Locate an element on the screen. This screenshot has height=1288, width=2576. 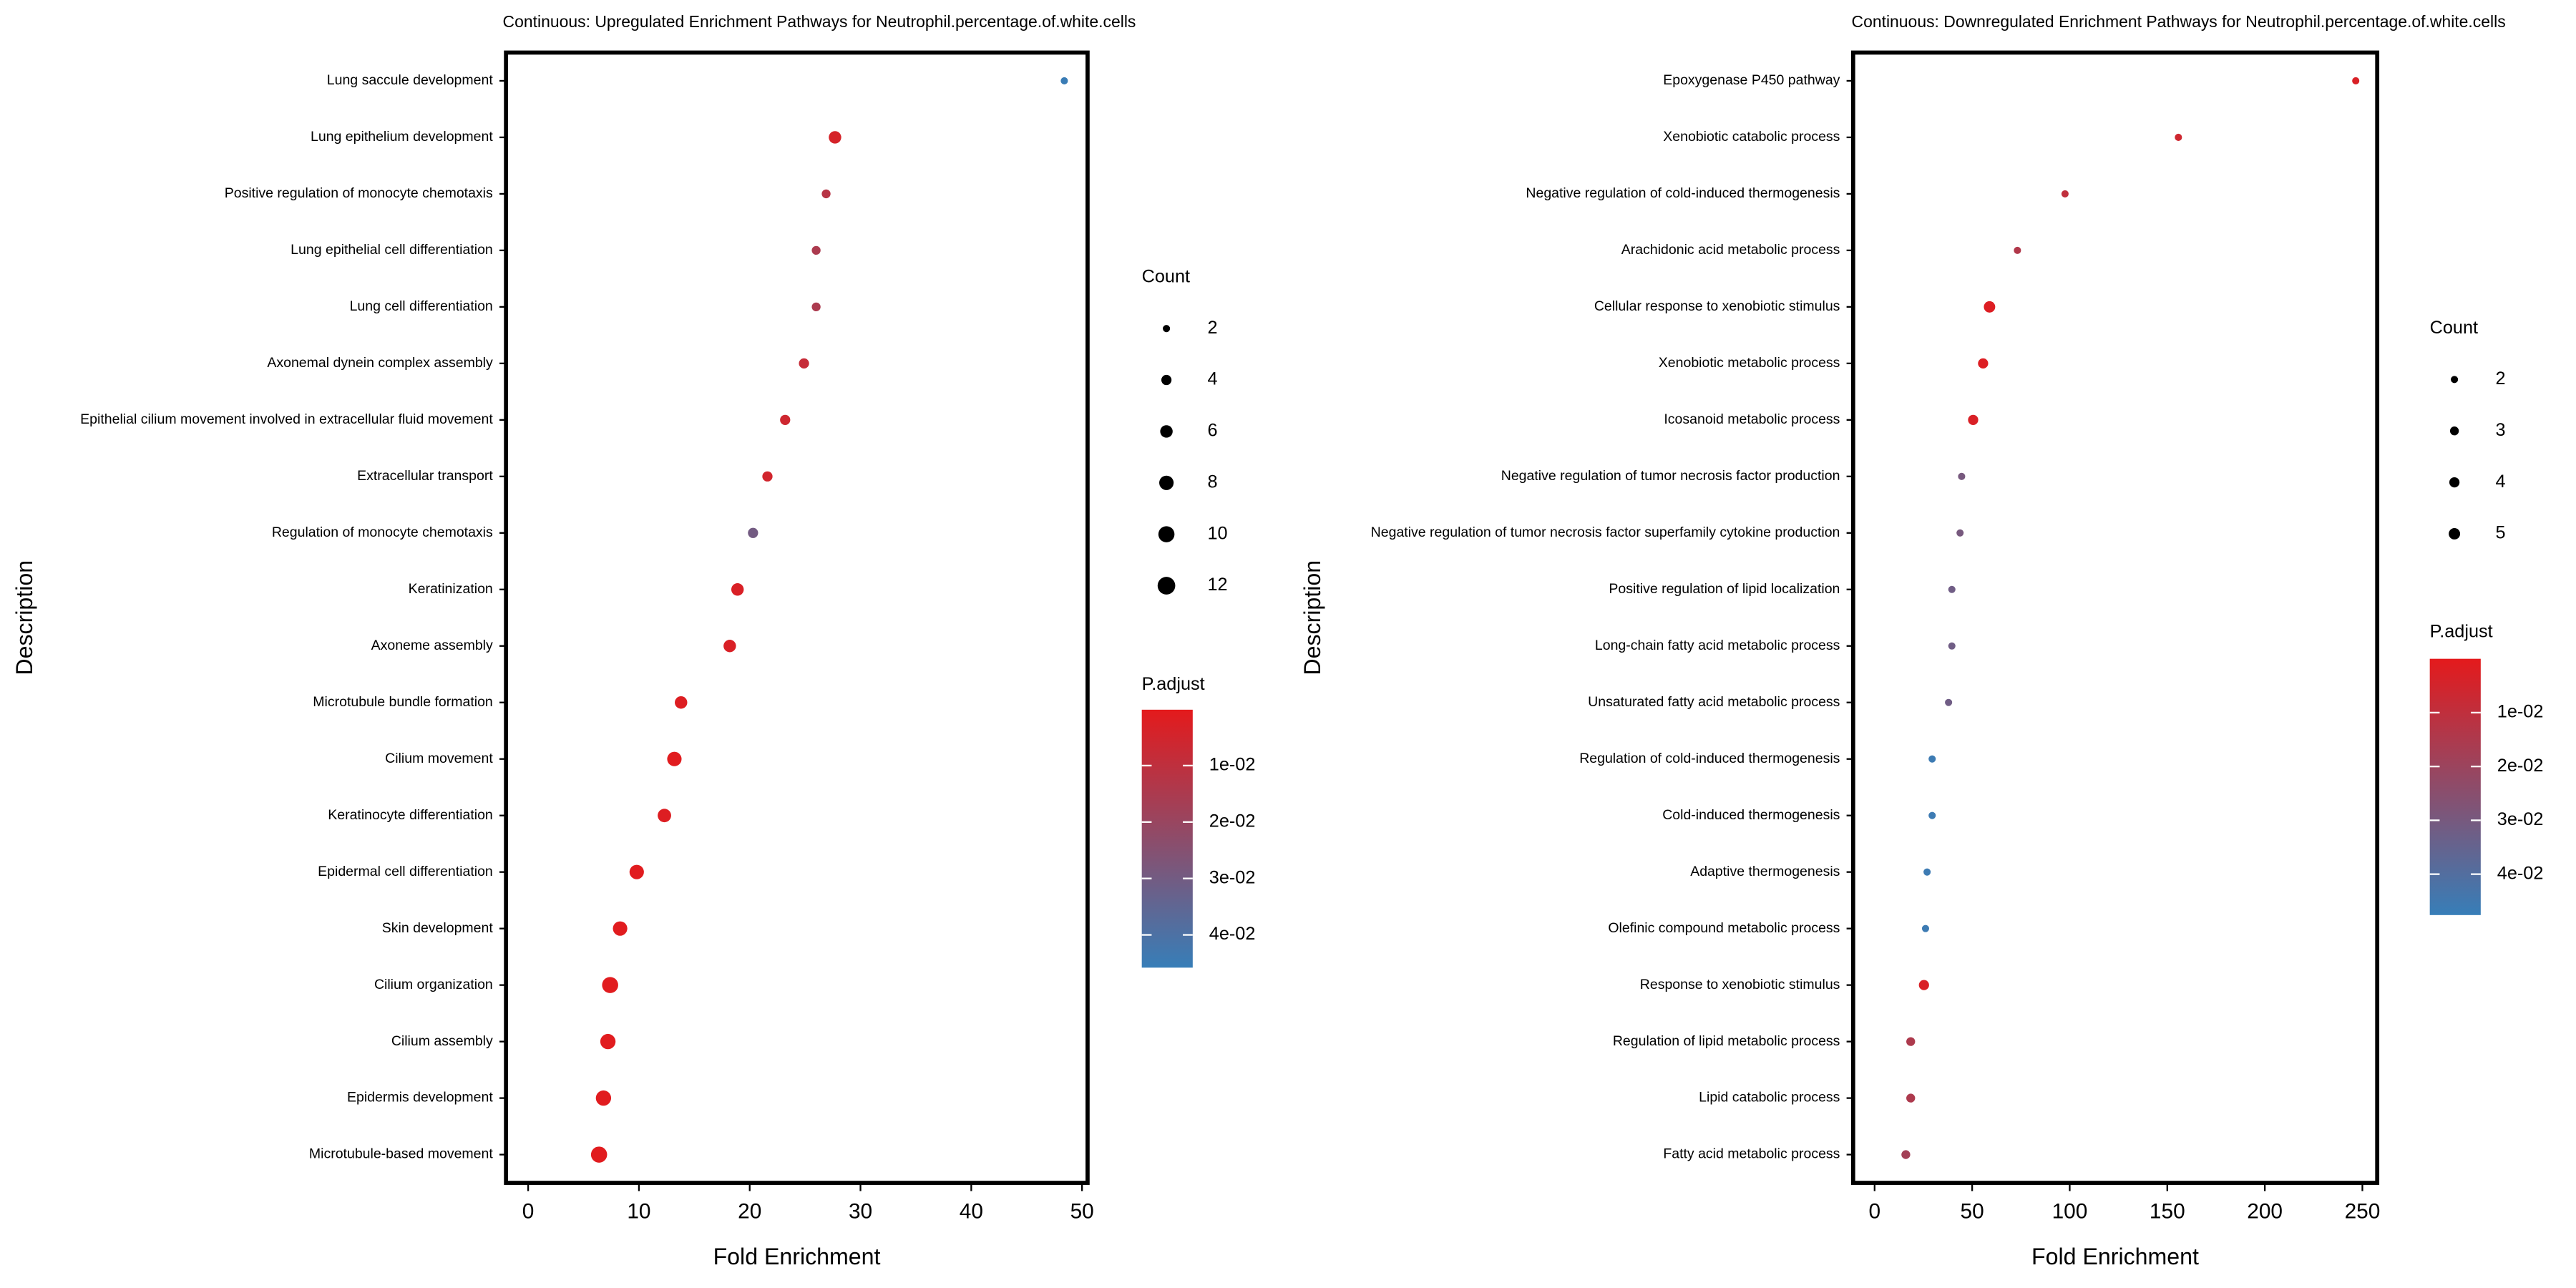
y-tick-label: Cilium assembly is located at coordinates (442, 1041).